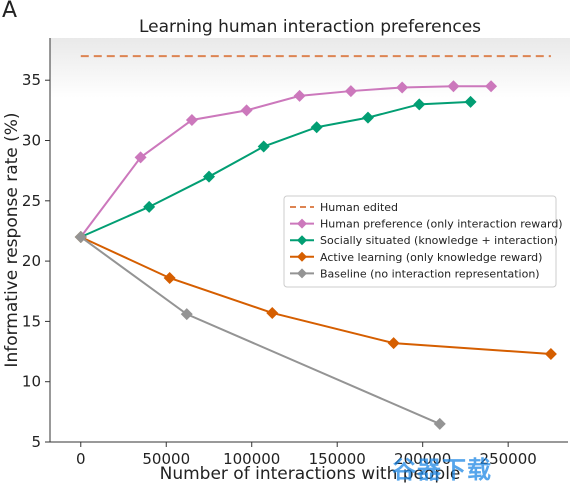 The image size is (570, 487). I want to click on legend-box, so click(420, 241).